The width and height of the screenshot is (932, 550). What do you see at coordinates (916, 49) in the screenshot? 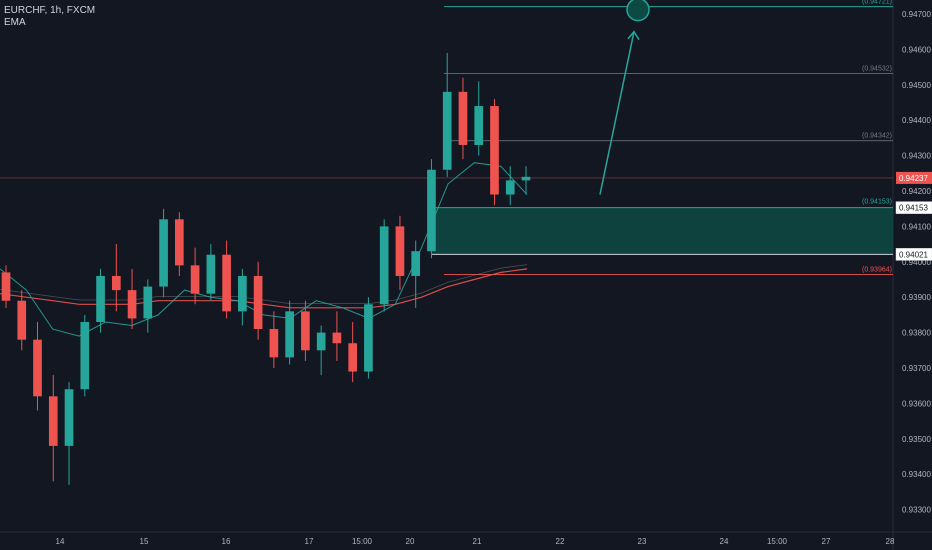
I see `y-tick-label: 0.94600` at bounding box center [916, 49].